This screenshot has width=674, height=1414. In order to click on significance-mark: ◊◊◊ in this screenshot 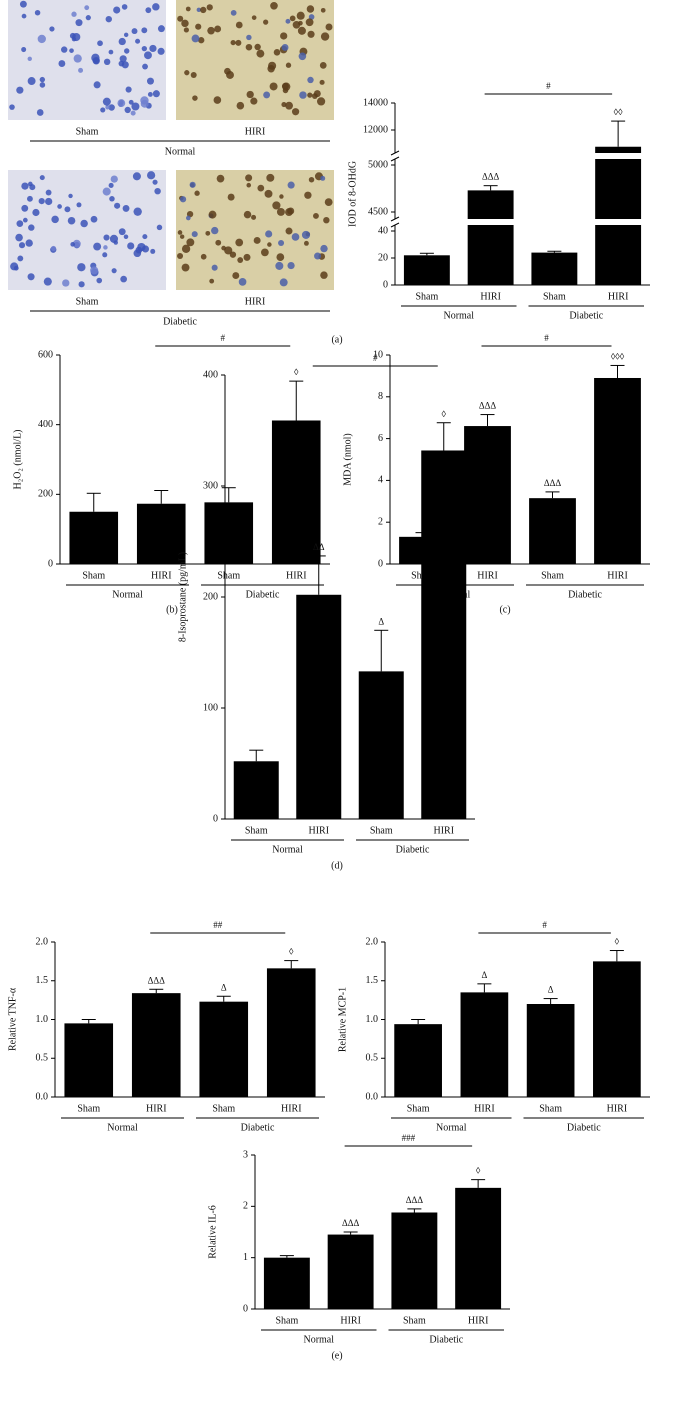, I will do `click(618, 357)`.